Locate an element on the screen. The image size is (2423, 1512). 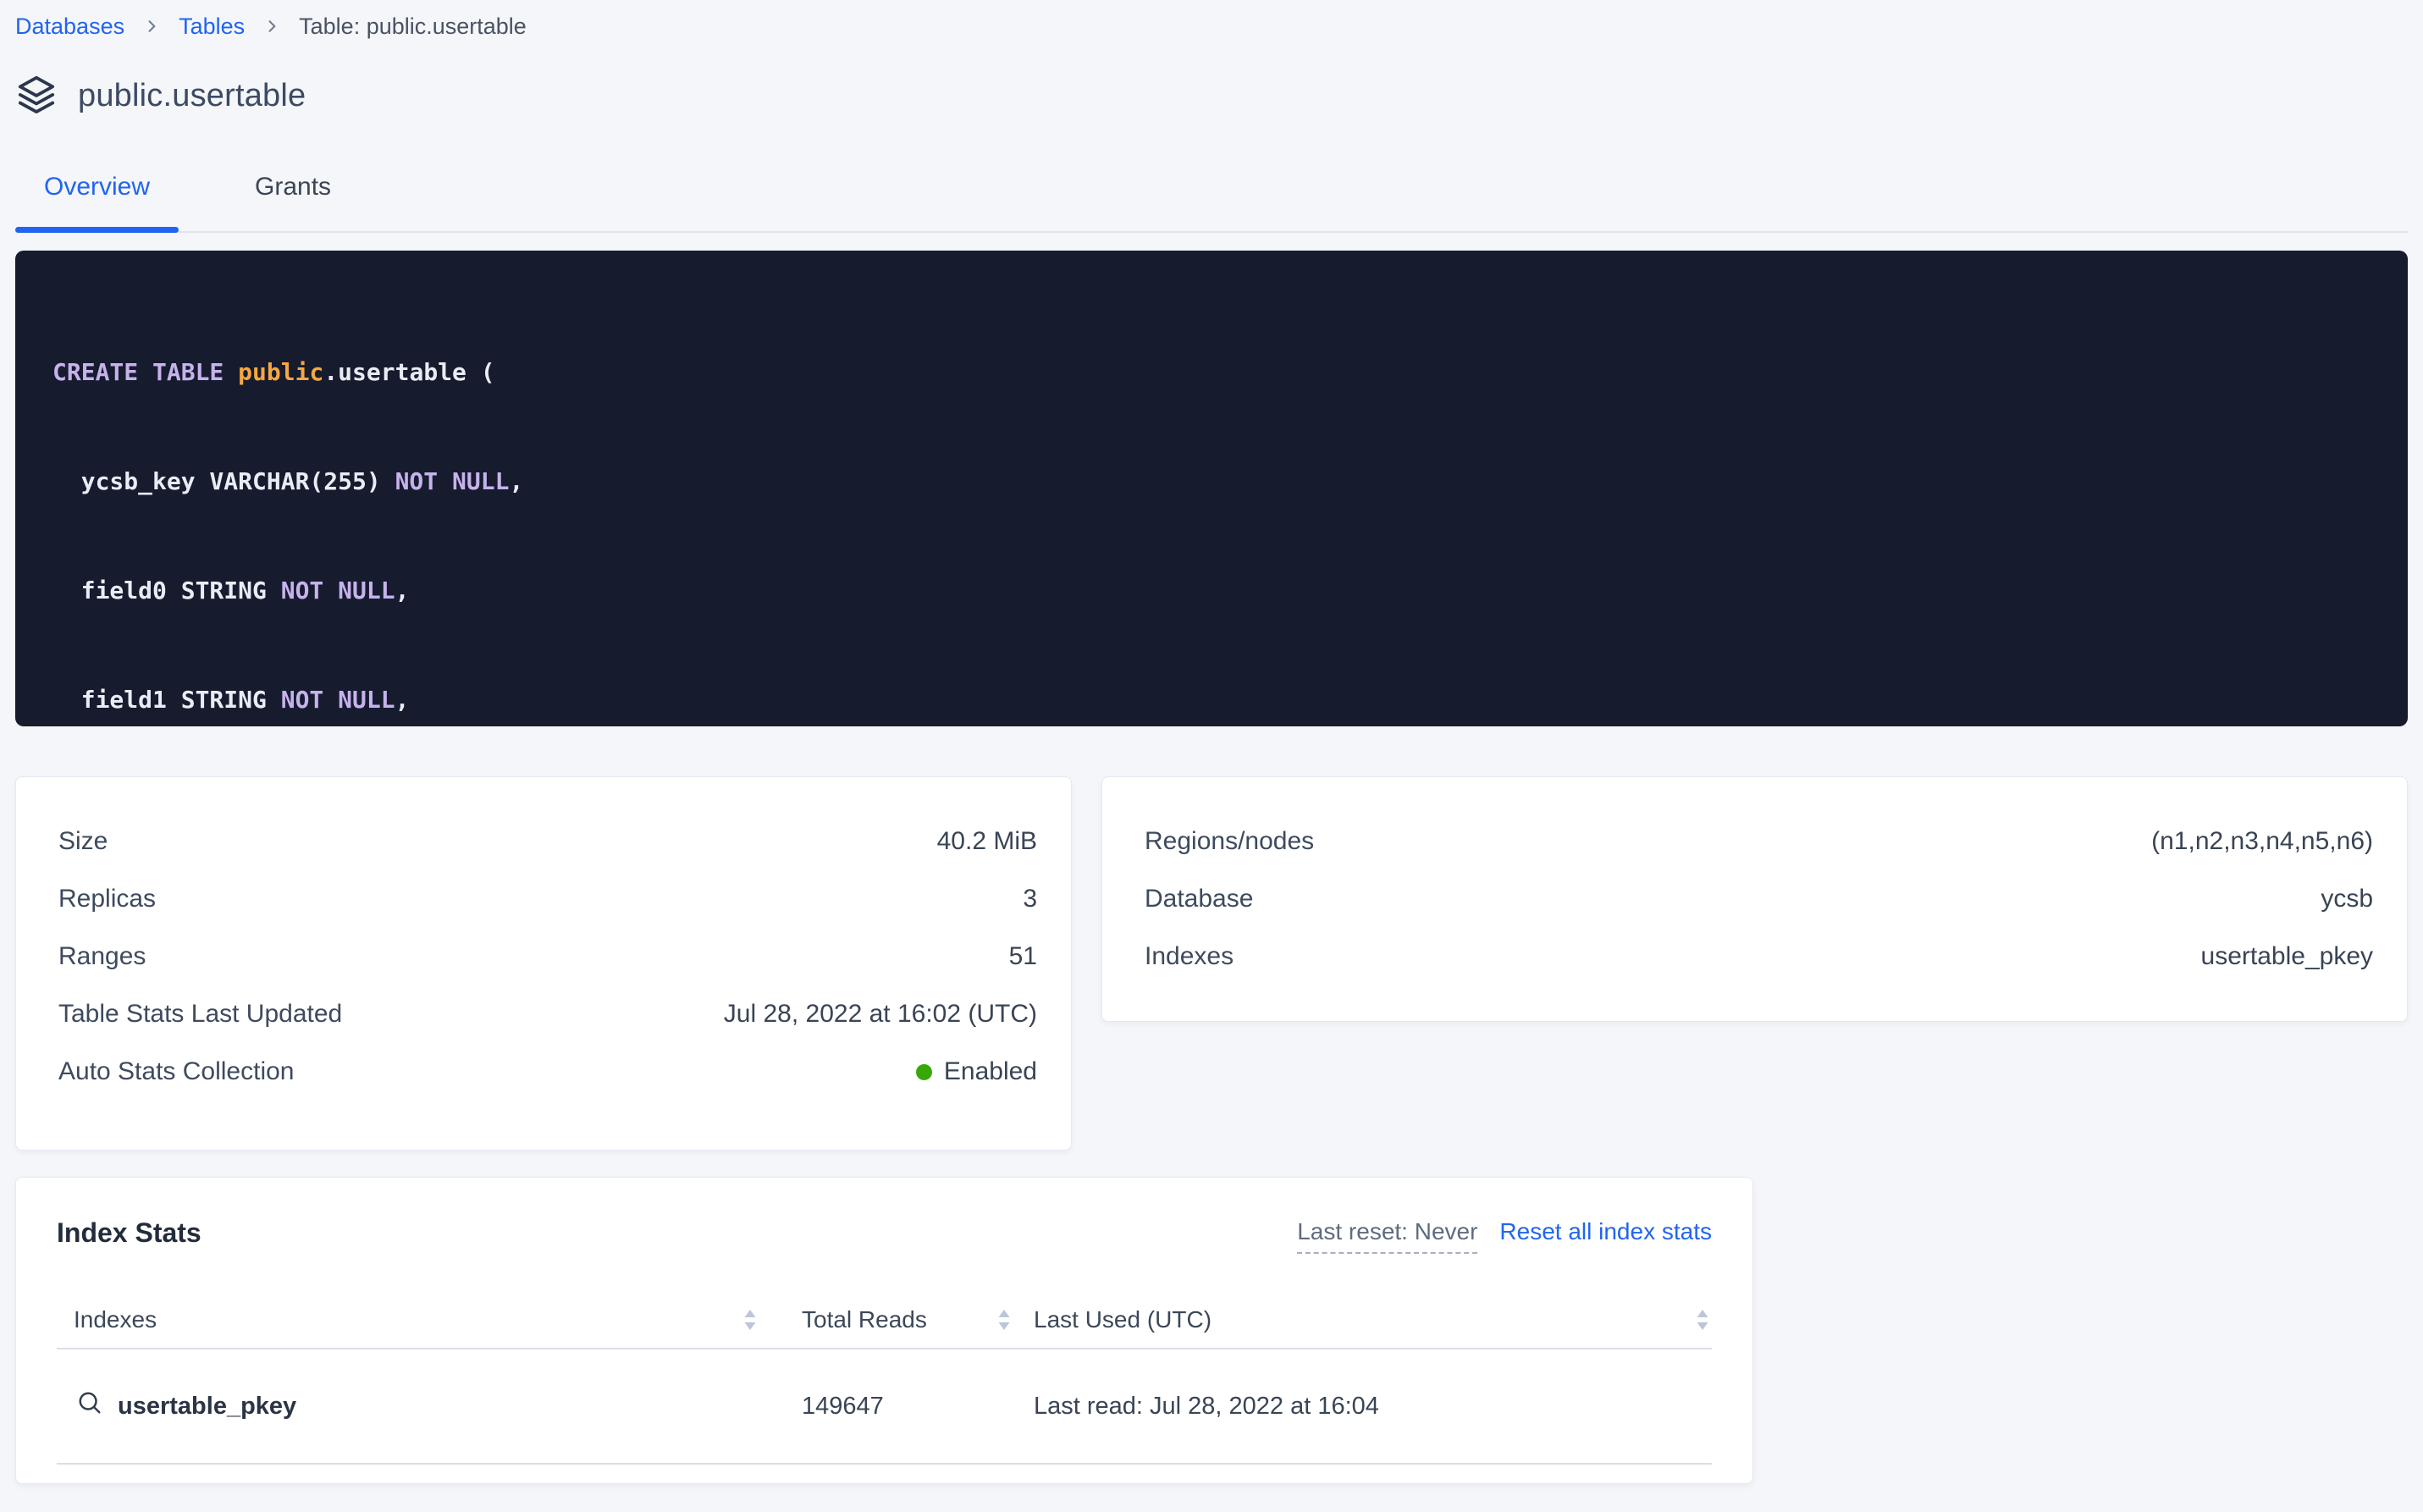
index-stats-title: Index Stats is located at coordinates (129, 1232).